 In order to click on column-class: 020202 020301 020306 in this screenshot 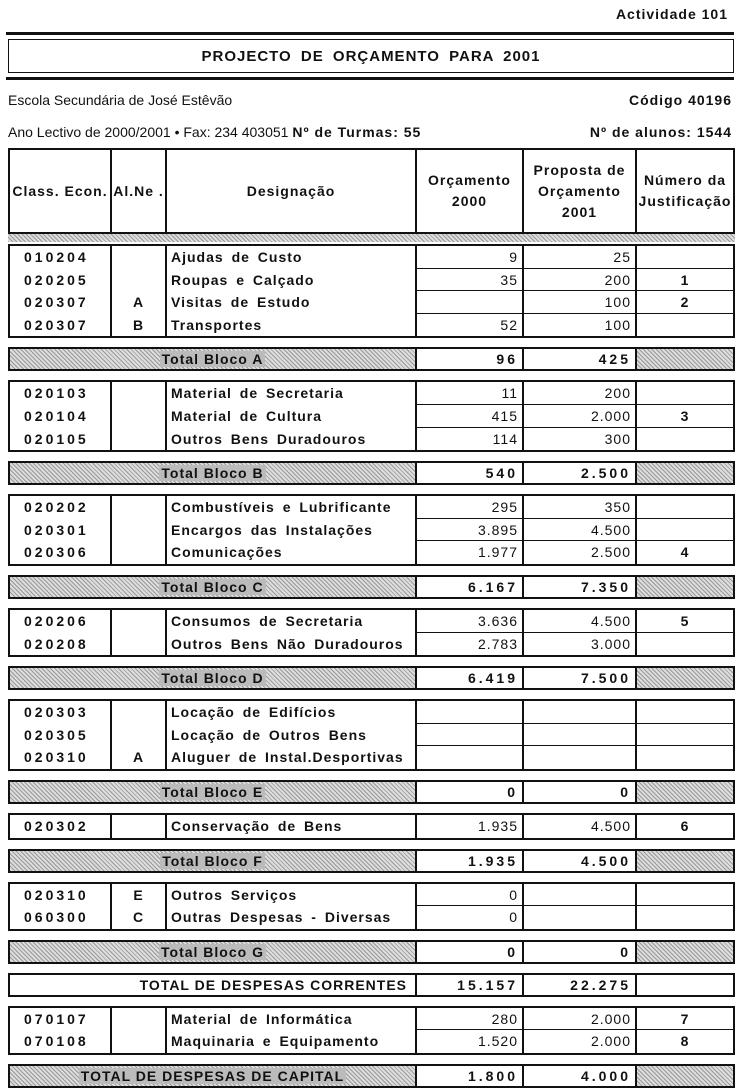, I will do `click(61, 530)`.